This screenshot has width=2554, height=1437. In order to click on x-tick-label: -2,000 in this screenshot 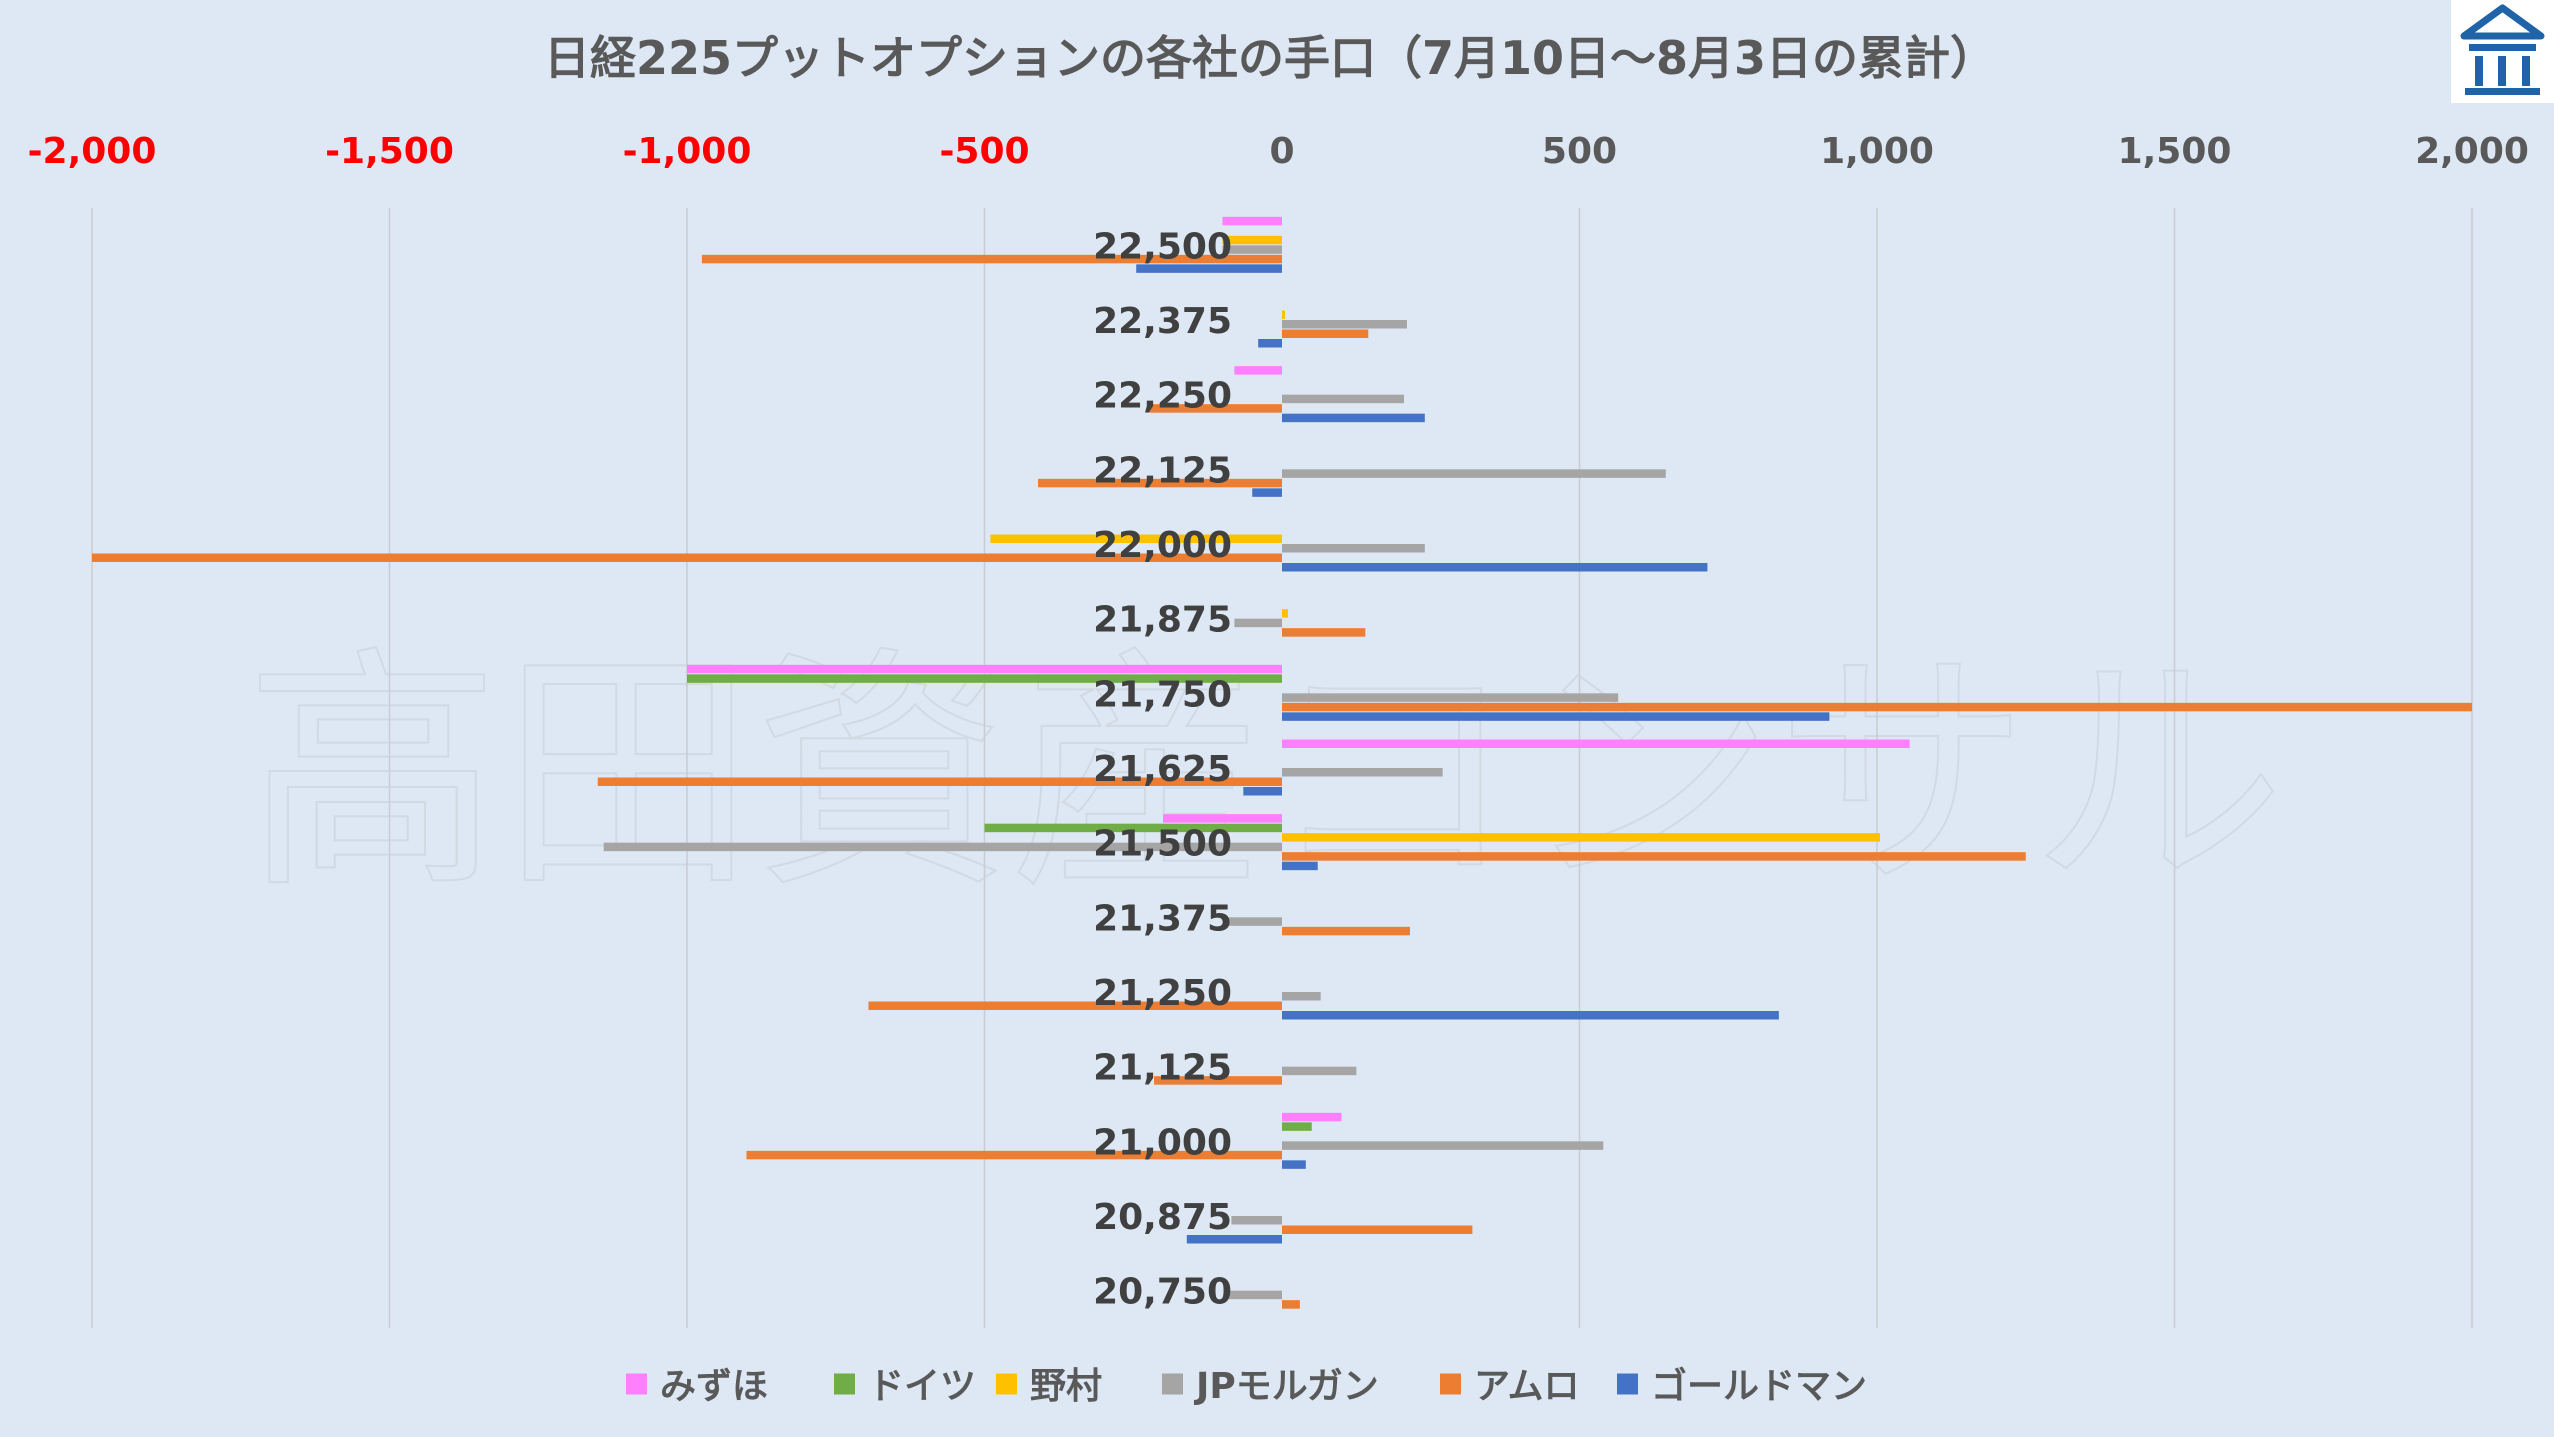, I will do `click(92, 151)`.